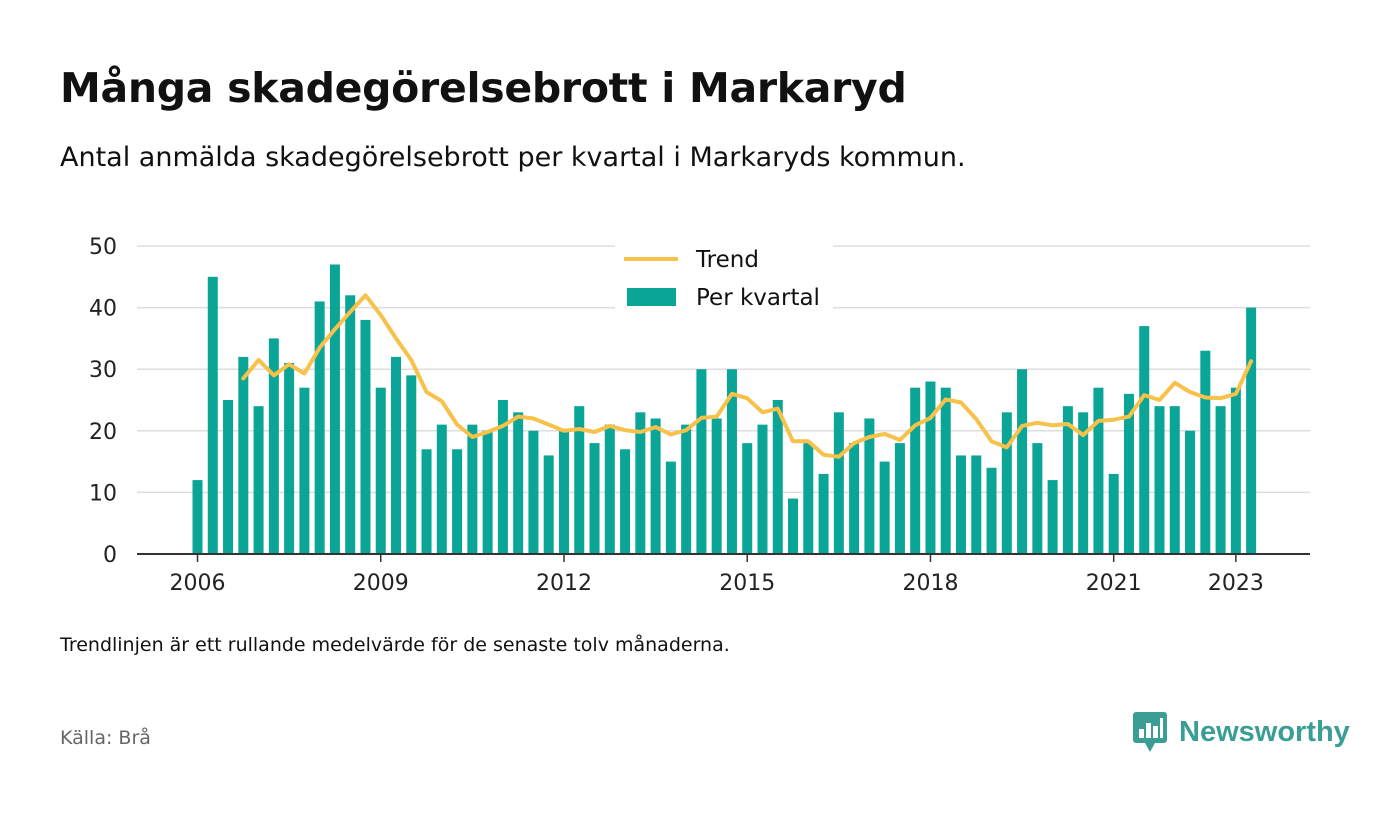 The image size is (1400, 813). What do you see at coordinates (564, 583) in the screenshot?
I see `x-tick-label: 2012` at bounding box center [564, 583].